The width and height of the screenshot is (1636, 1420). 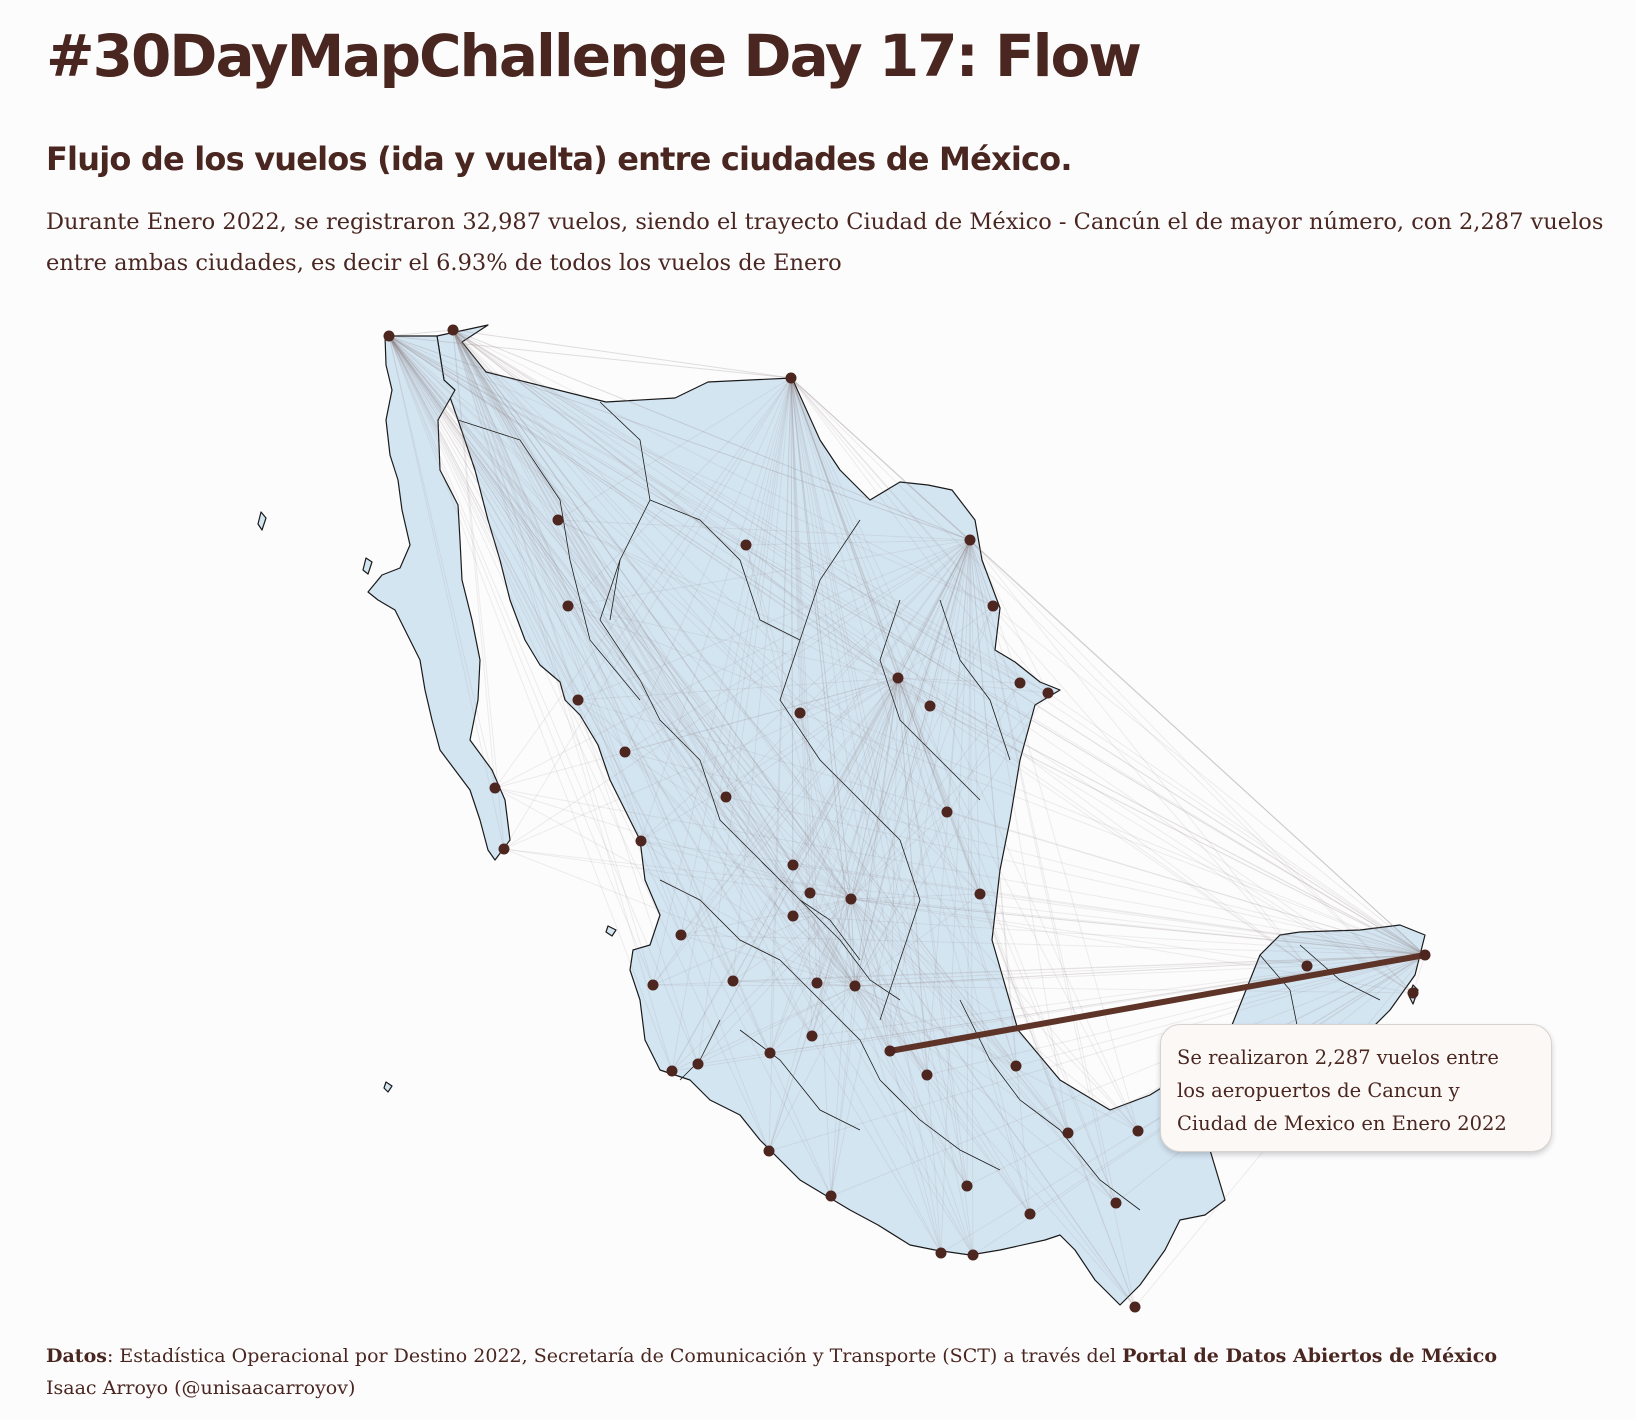 I want to click on island-marias, so click(x=611, y=931).